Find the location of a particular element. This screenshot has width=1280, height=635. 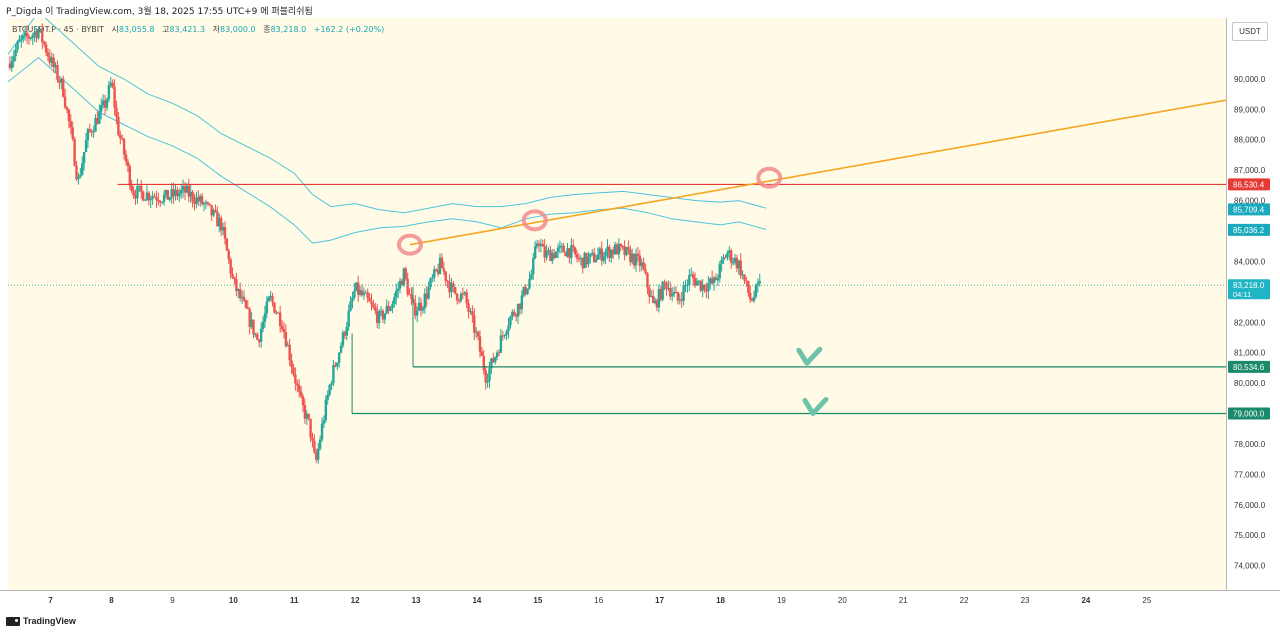

x-tick-label: 10 is located at coordinates (233, 600).